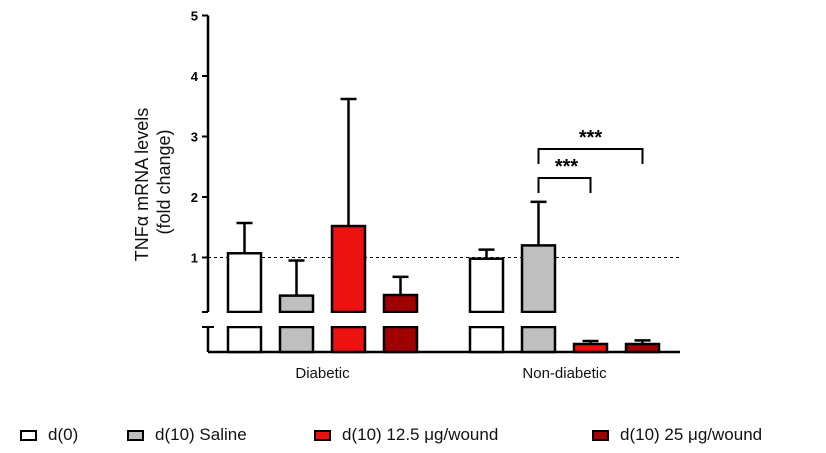  What do you see at coordinates (195, 76) in the screenshot?
I see `y-tick-label: 4` at bounding box center [195, 76].